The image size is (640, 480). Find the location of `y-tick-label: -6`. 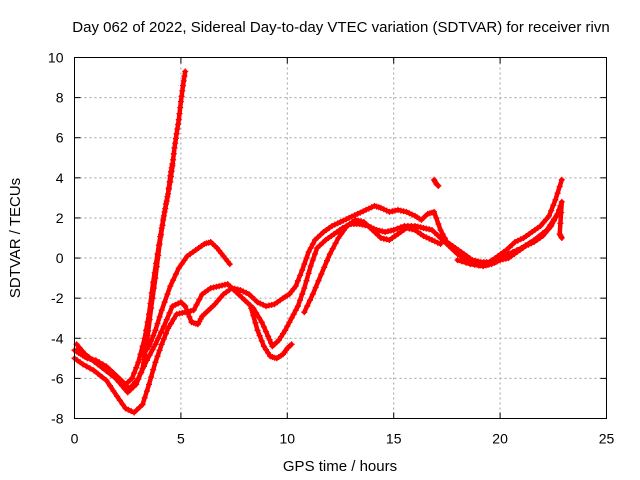

y-tick-label: -6 is located at coordinates (57, 378).